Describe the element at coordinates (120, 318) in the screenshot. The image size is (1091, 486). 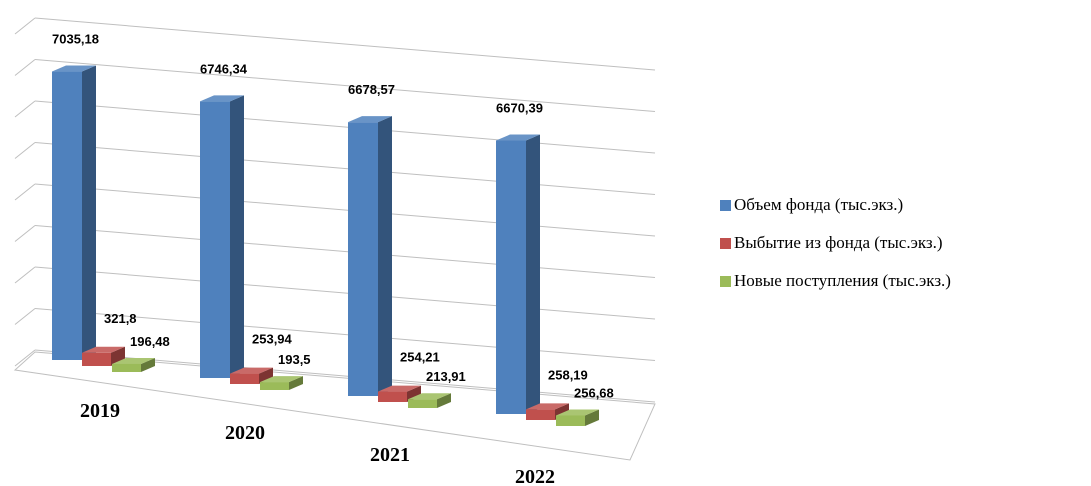
I see `value-label: 321,8` at that location.